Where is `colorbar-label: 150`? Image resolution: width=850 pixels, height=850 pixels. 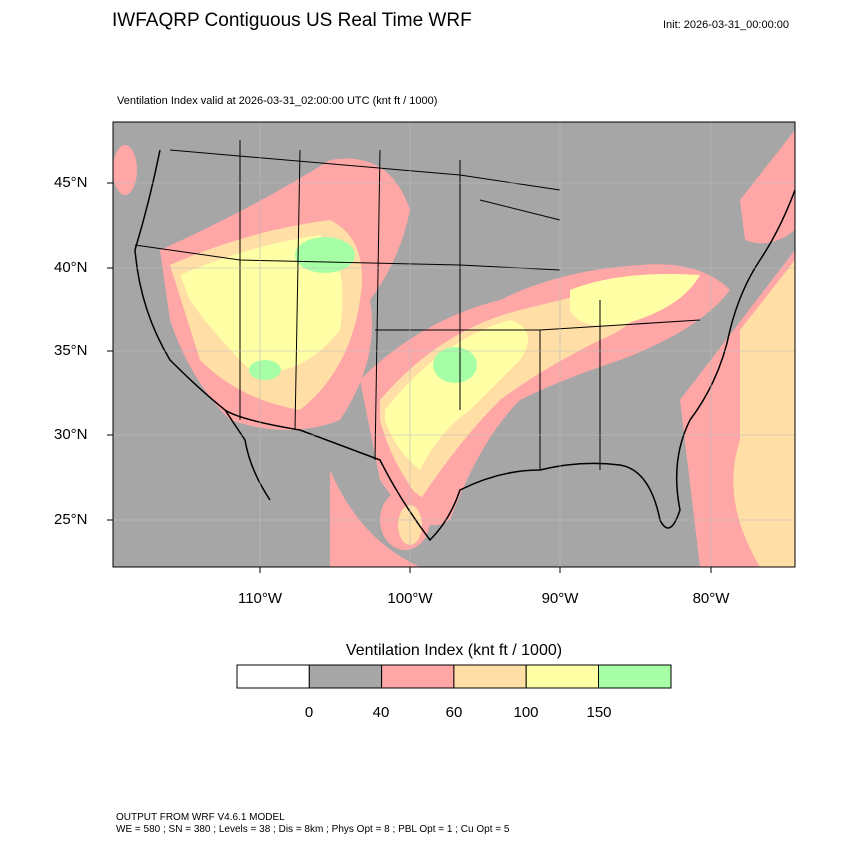 colorbar-label: 150 is located at coordinates (599, 712).